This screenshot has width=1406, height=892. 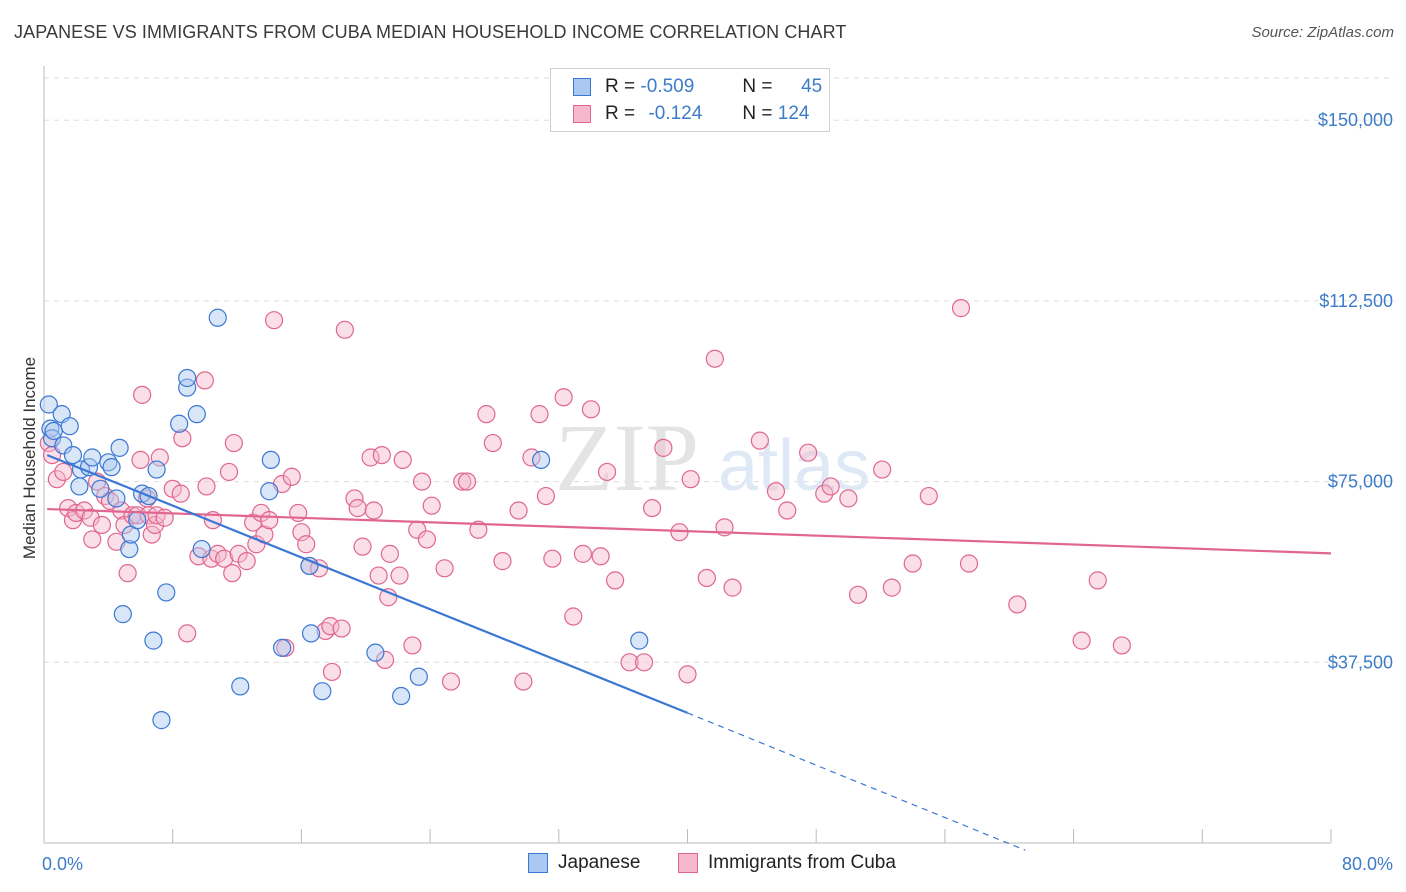 I want to click on cuba-trend-line, so click(x=689, y=531).